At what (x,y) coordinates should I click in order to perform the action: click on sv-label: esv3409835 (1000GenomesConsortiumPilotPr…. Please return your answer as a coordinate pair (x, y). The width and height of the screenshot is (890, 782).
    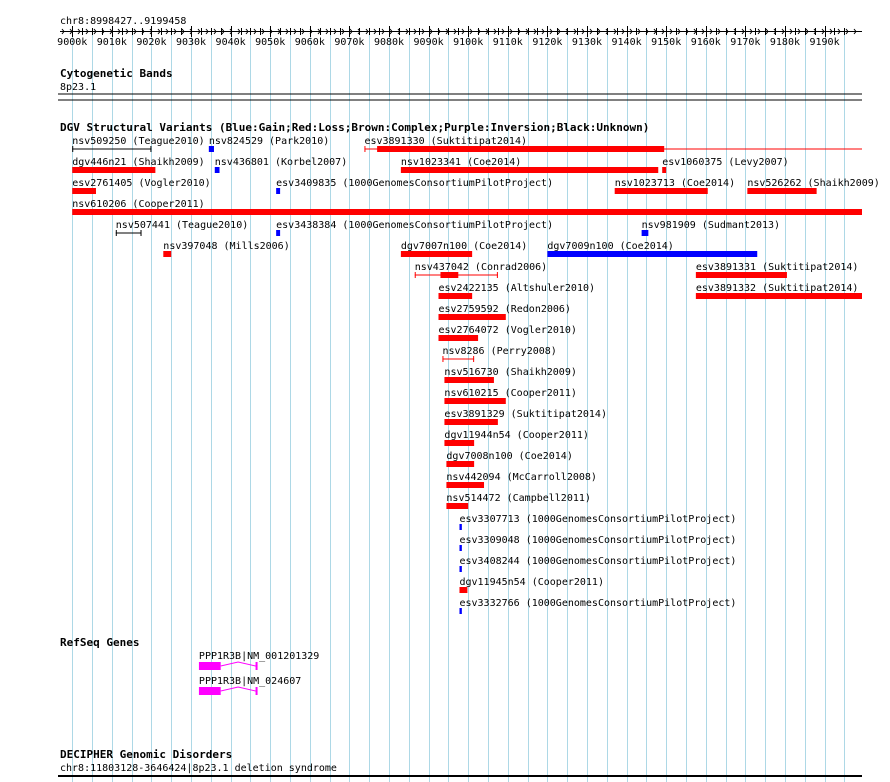
    Looking at the image, I should click on (414, 183).